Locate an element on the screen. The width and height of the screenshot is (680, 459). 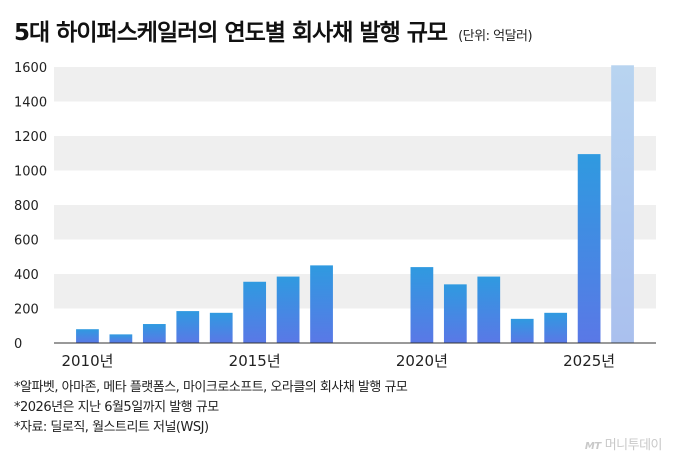
y-tick-label: 1000 is located at coordinates (30, 172).